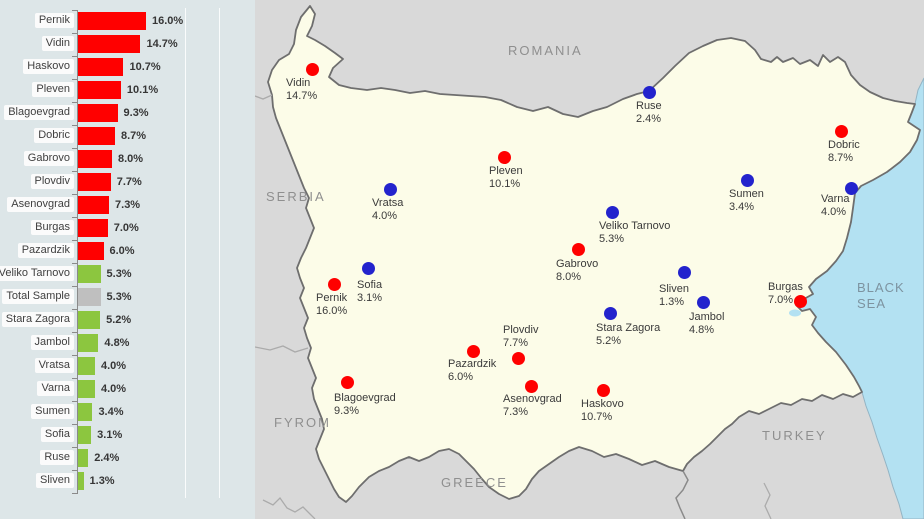 The width and height of the screenshot is (924, 519). What do you see at coordinates (119, 320) in the screenshot?
I see `bar-value-label: 5.2%` at bounding box center [119, 320].